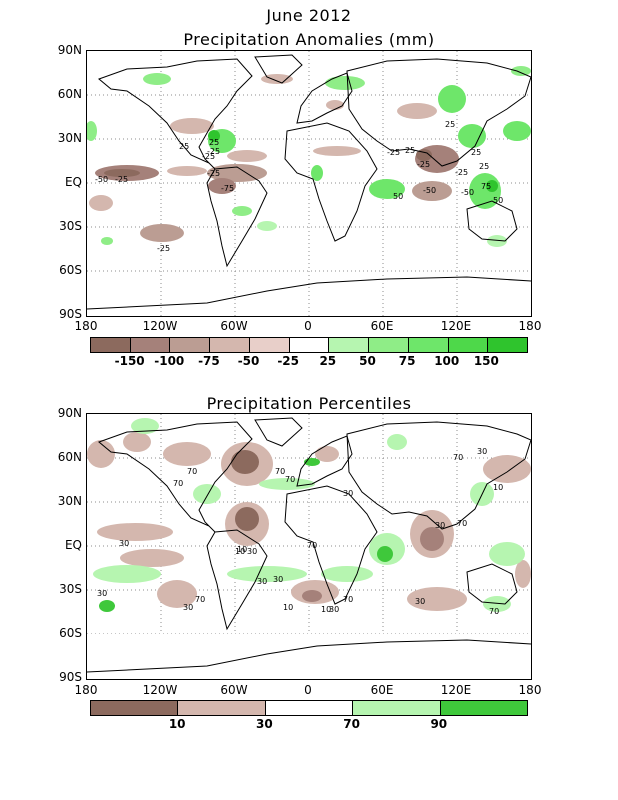 This screenshot has height=800, width=618. Describe the element at coordinates (367, 361) in the screenshot. I see `colorbar-label: 50` at that location.